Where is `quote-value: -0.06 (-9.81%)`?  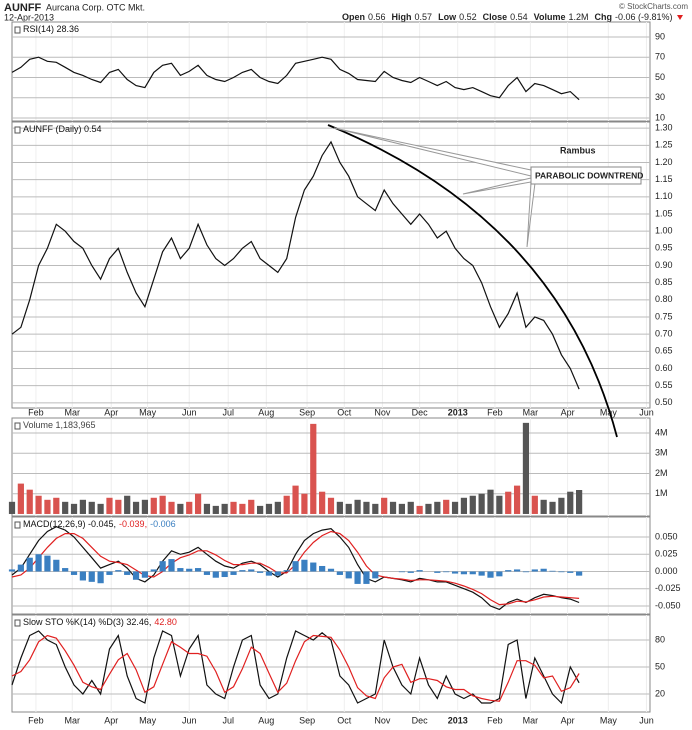
quote-value: -0.06 (-9.81%) is located at coordinates (644, 17).